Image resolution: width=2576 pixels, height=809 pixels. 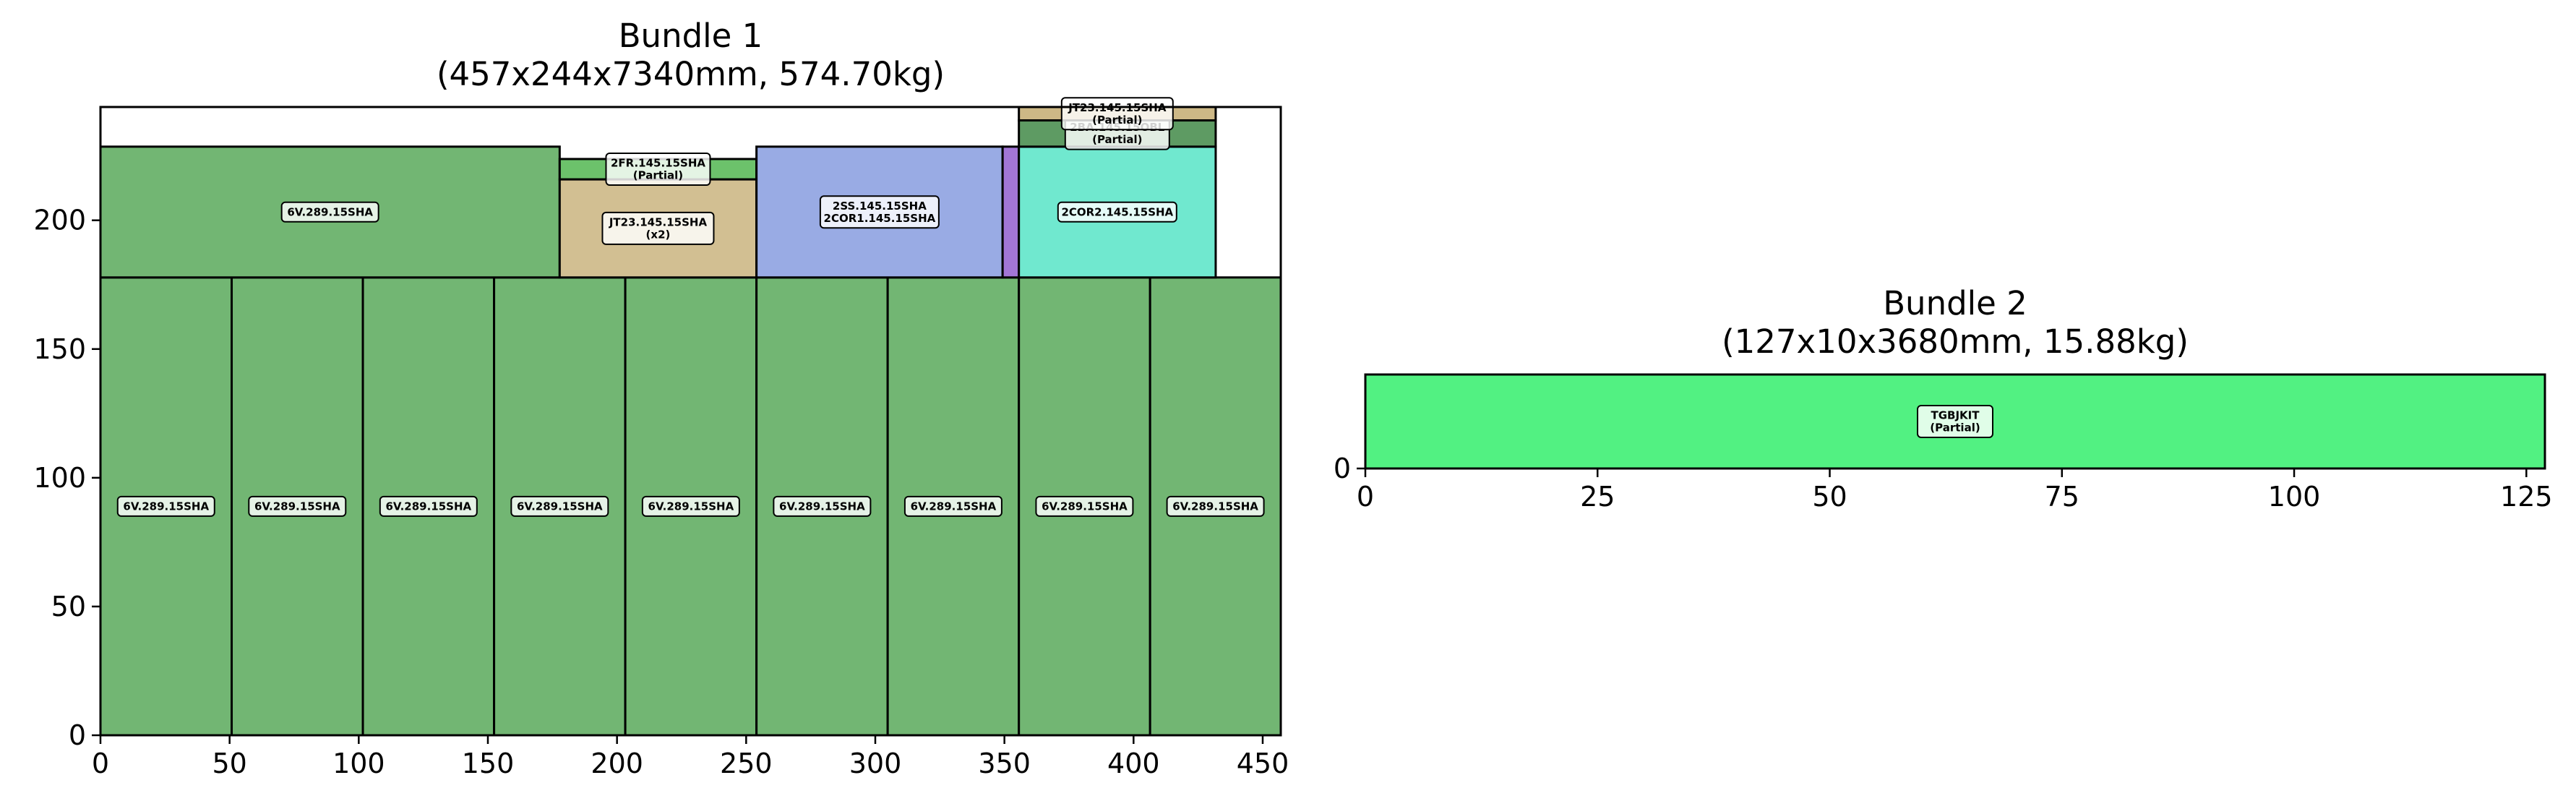 I want to click on bundle-1-subtitle: (457x244x7340mm, 574.70kg), so click(x=691, y=74).